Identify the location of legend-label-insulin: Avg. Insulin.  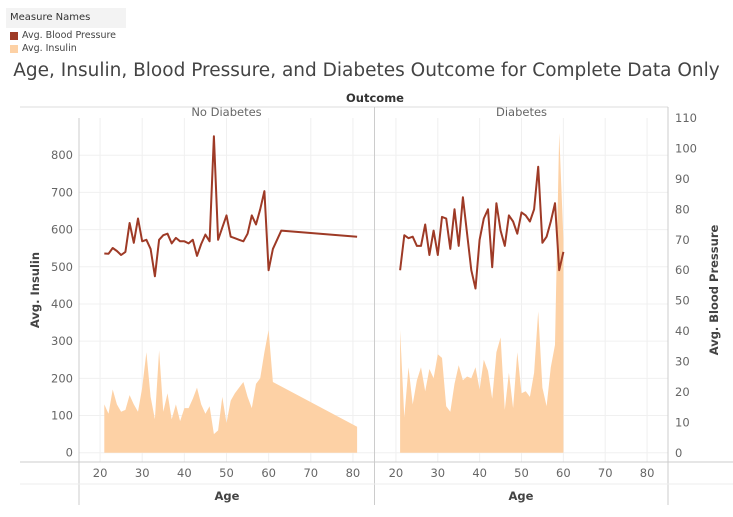
(49, 48).